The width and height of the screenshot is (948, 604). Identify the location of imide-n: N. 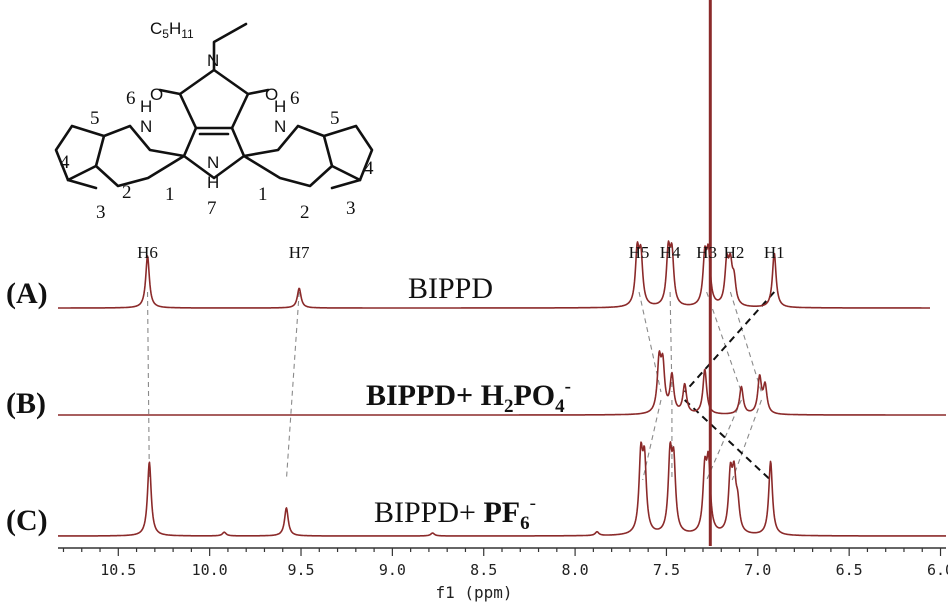
(213, 60).